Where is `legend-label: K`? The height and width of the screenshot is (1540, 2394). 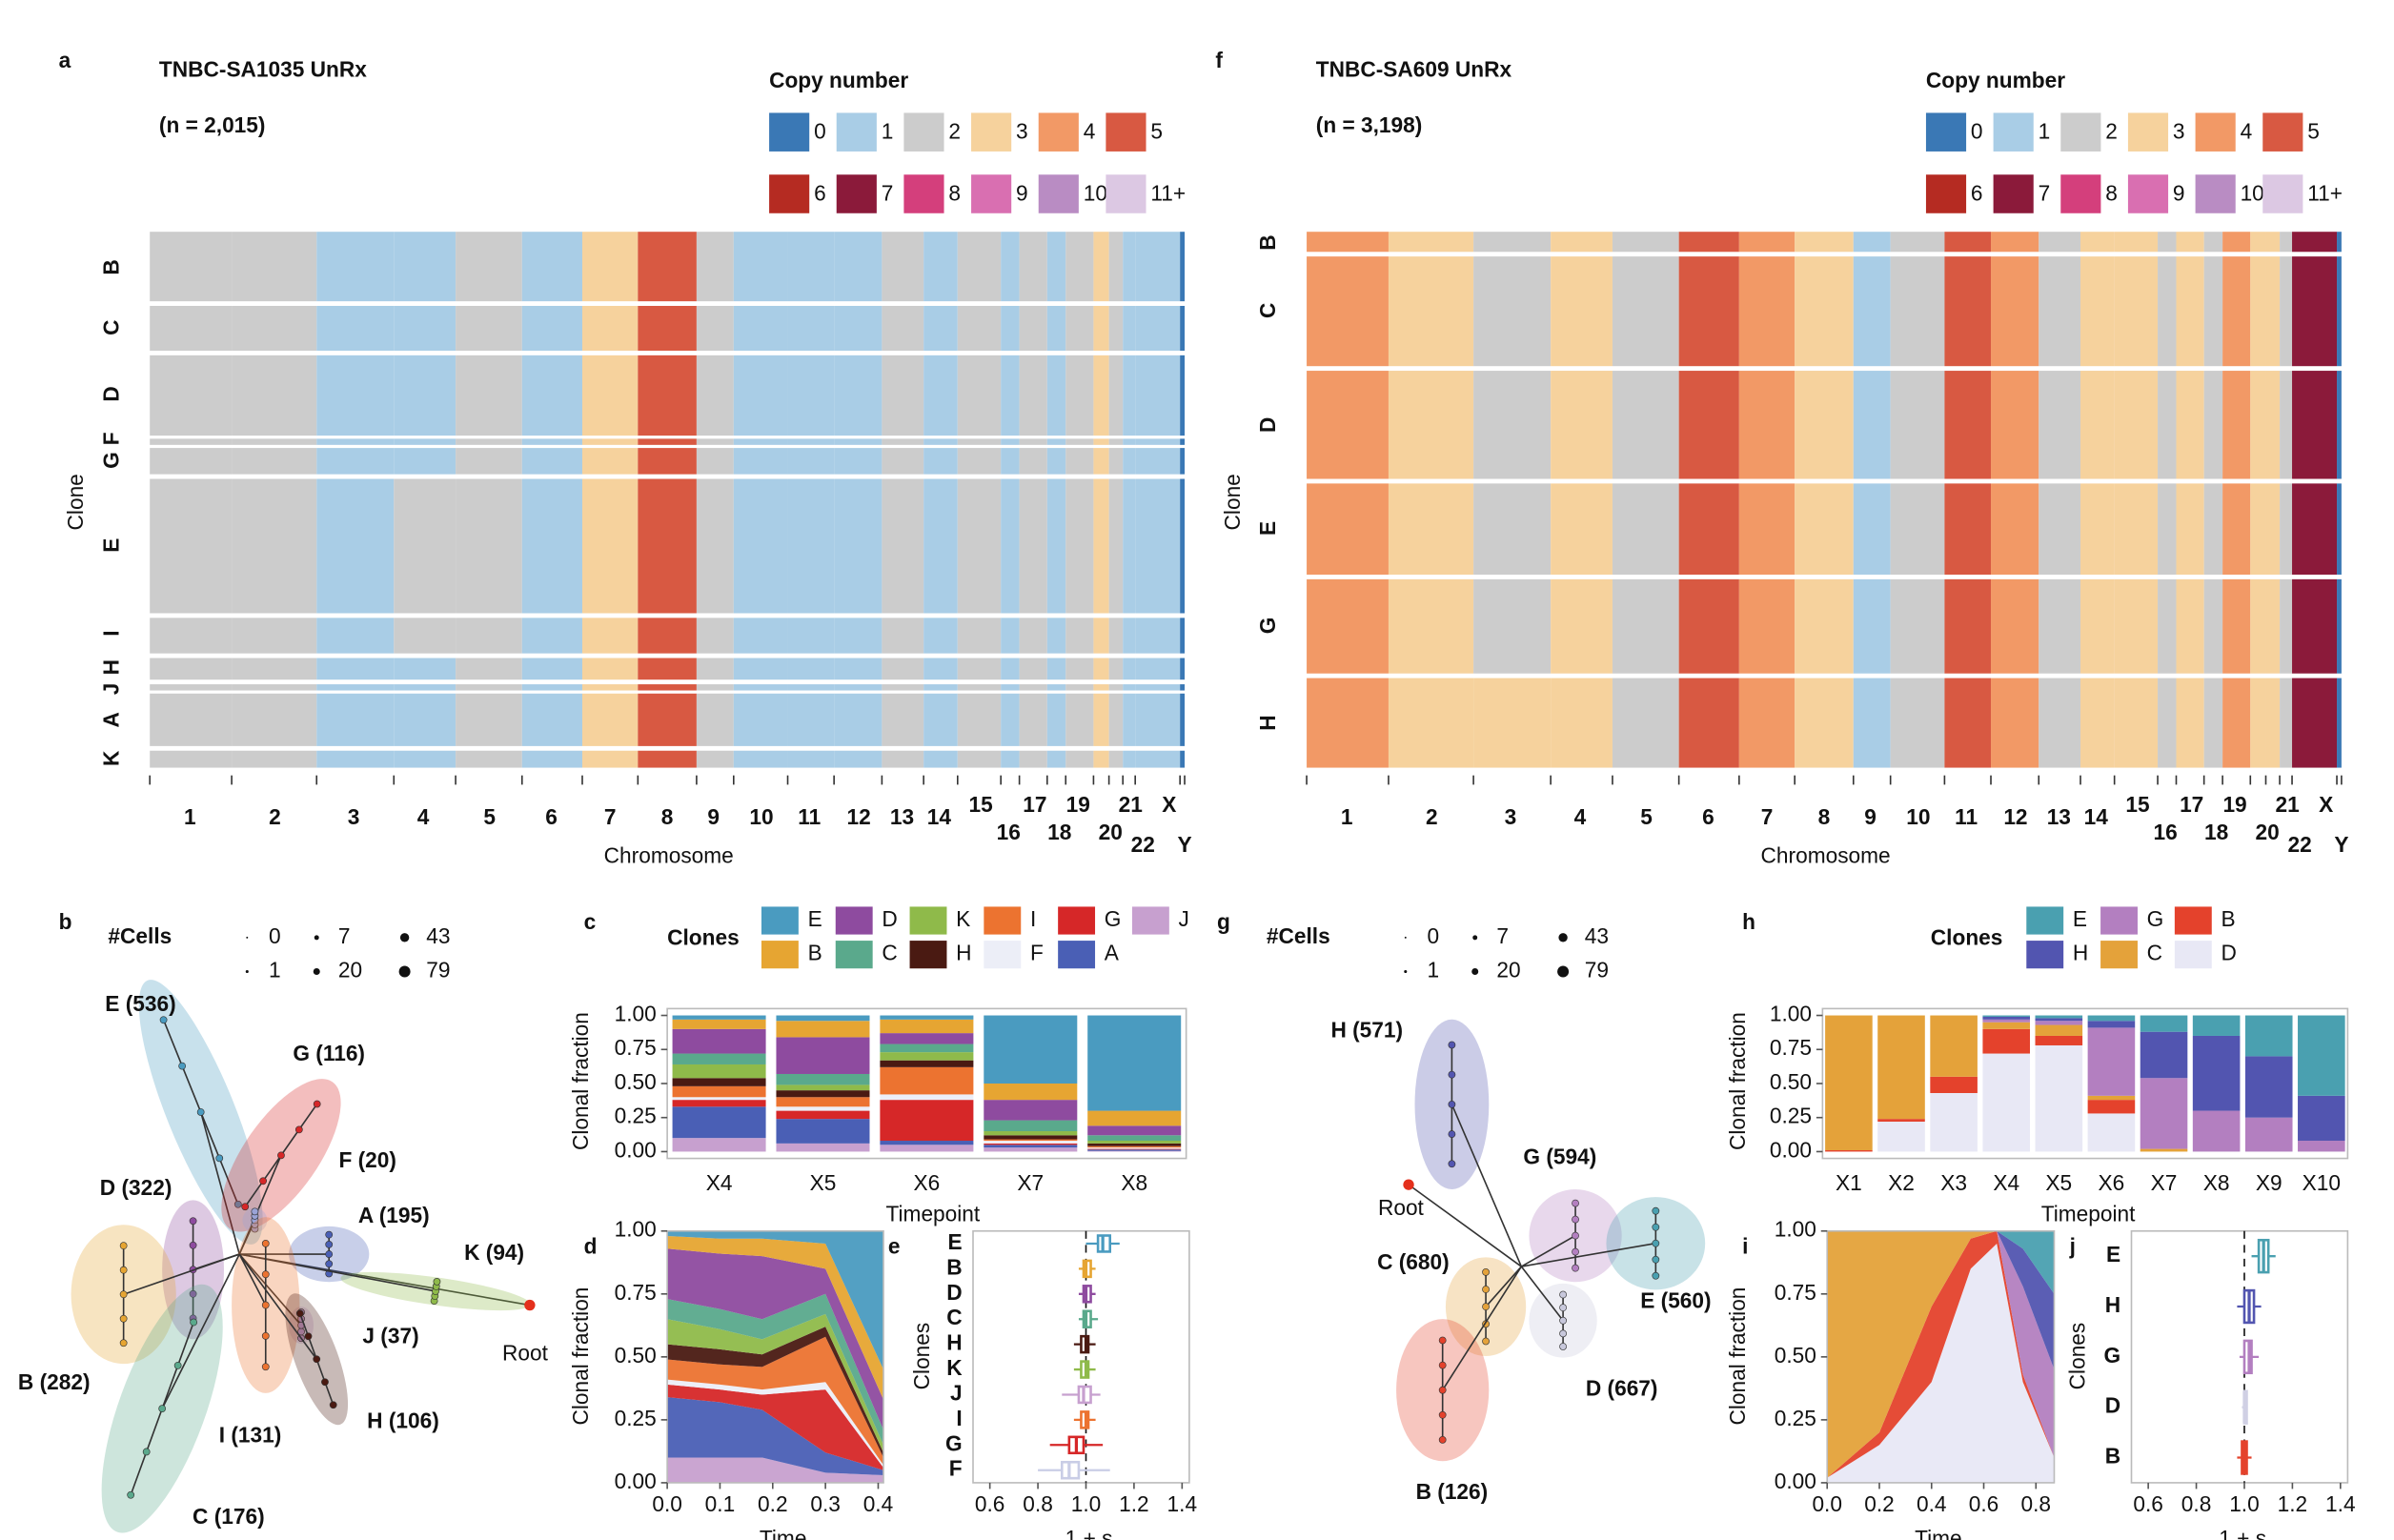
legend-label: K is located at coordinates (963, 918).